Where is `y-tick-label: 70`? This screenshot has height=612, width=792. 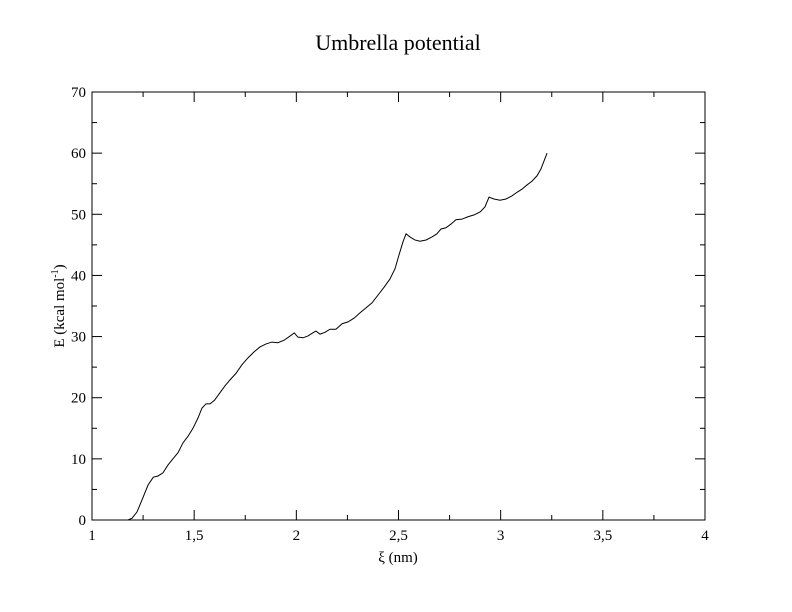 y-tick-label: 70 is located at coordinates (78, 93).